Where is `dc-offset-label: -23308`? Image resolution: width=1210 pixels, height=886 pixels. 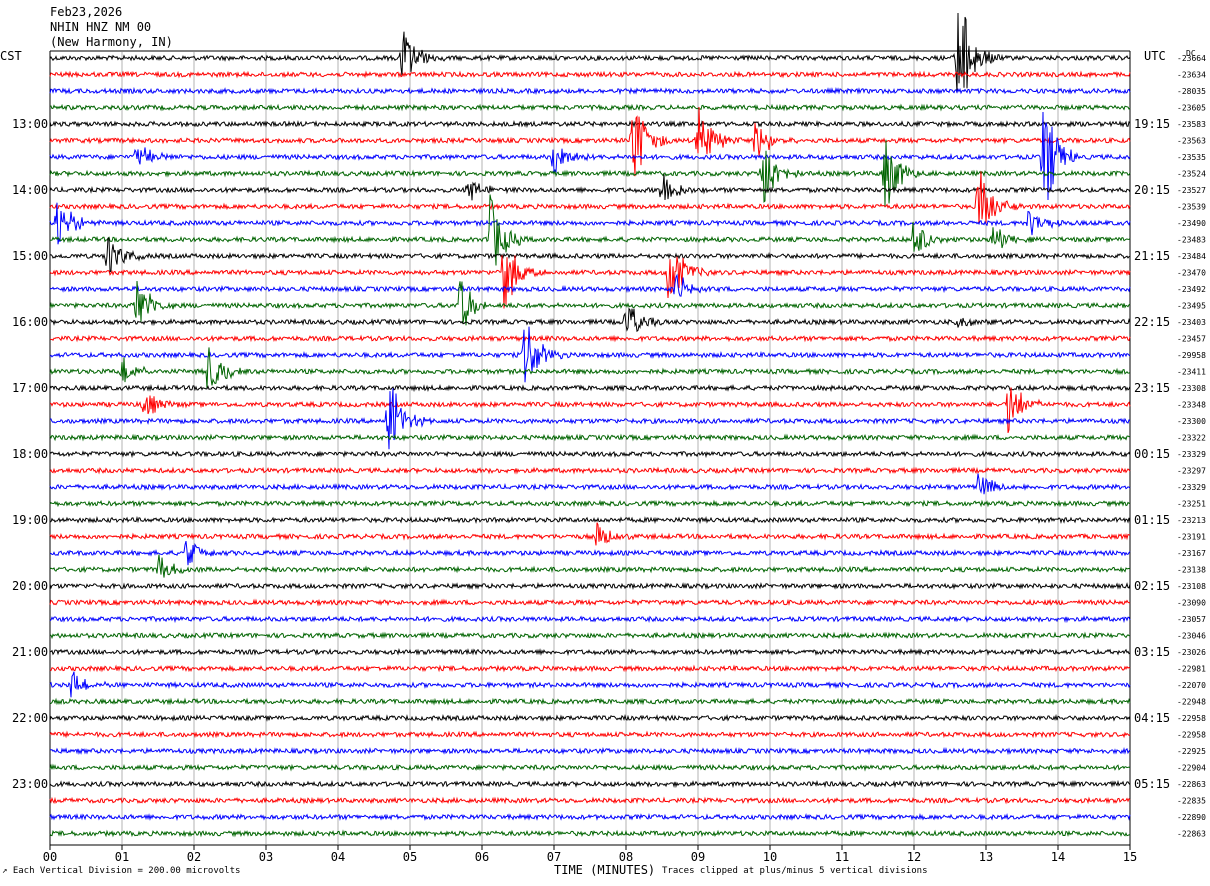
dc-offset-label: -23308 is located at coordinates (1191, 388).